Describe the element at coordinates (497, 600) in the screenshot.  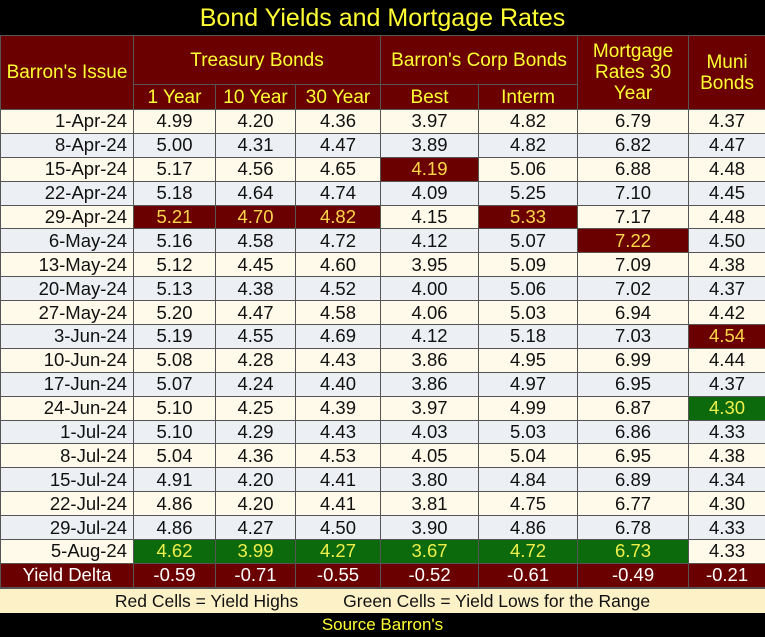
I see `legend-green: Green Cells = Yield Lows for the Range` at that location.